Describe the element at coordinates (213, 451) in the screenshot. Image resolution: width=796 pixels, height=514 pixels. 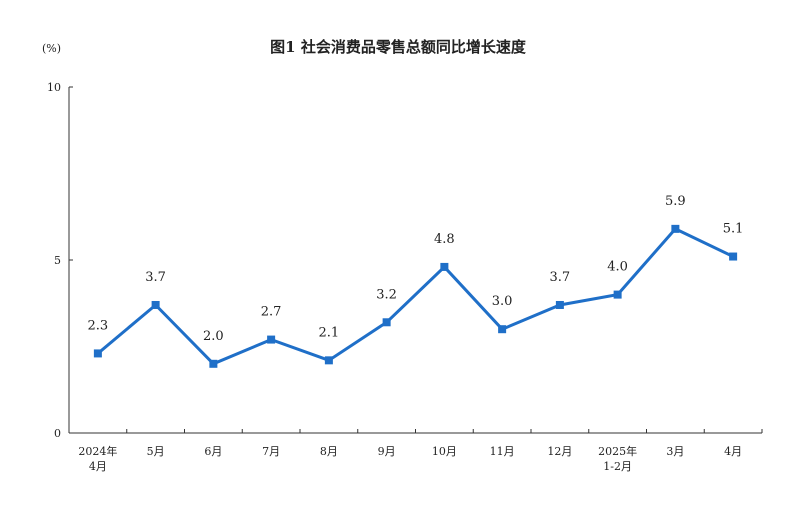
I see `x-tick-label: 6月` at that location.